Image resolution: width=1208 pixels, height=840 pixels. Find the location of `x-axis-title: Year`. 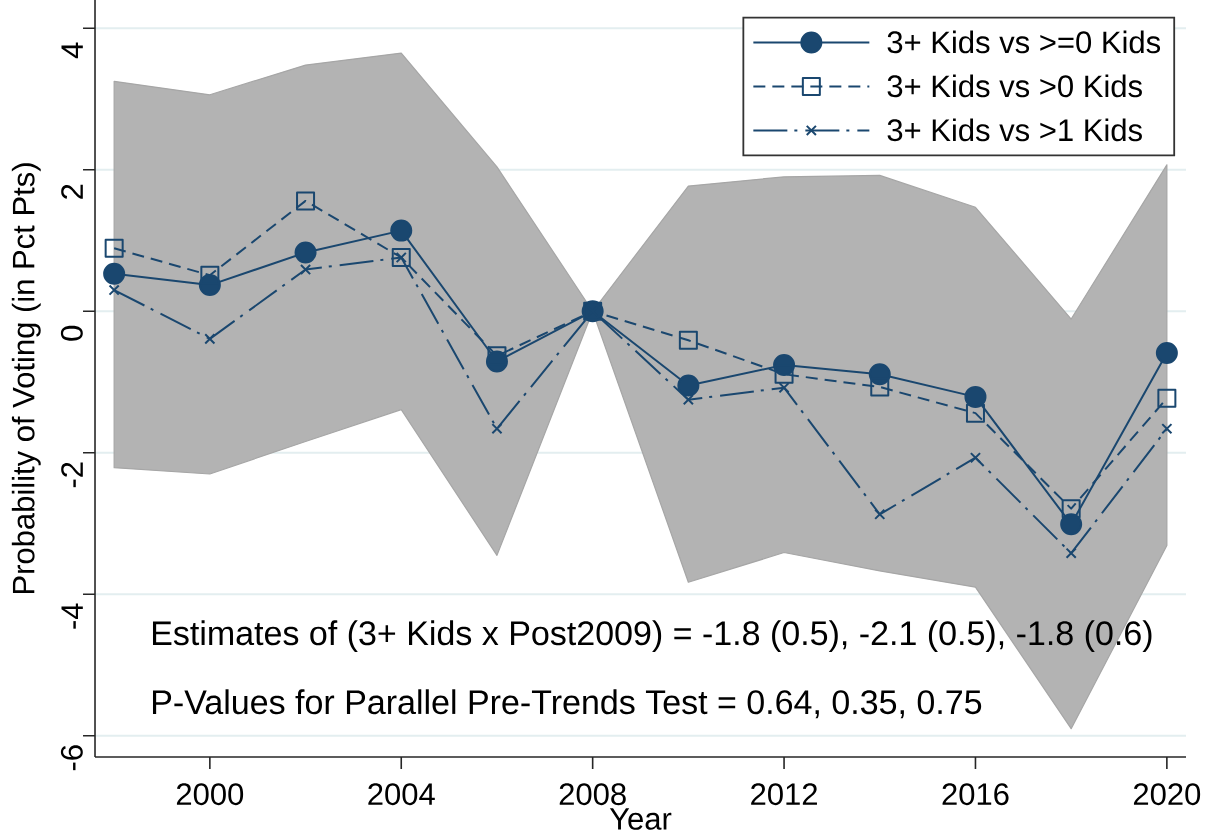

x-axis-title: Year is located at coordinates (640, 819).